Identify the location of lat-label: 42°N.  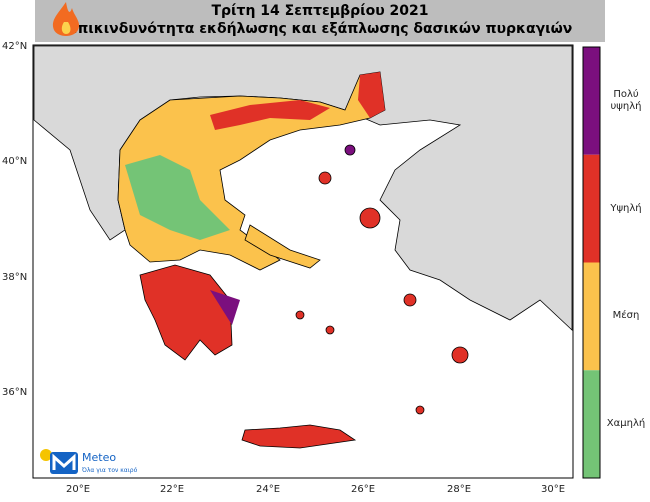
(15, 46).